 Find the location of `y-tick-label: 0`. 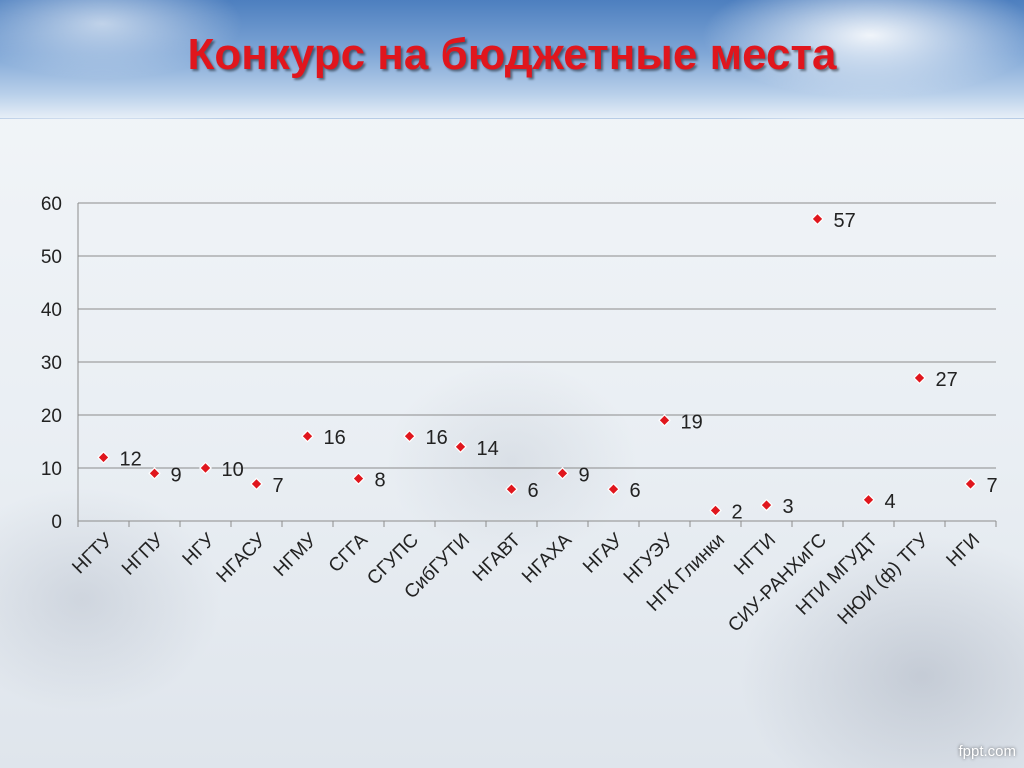

y-tick-label: 0 is located at coordinates (56, 522).